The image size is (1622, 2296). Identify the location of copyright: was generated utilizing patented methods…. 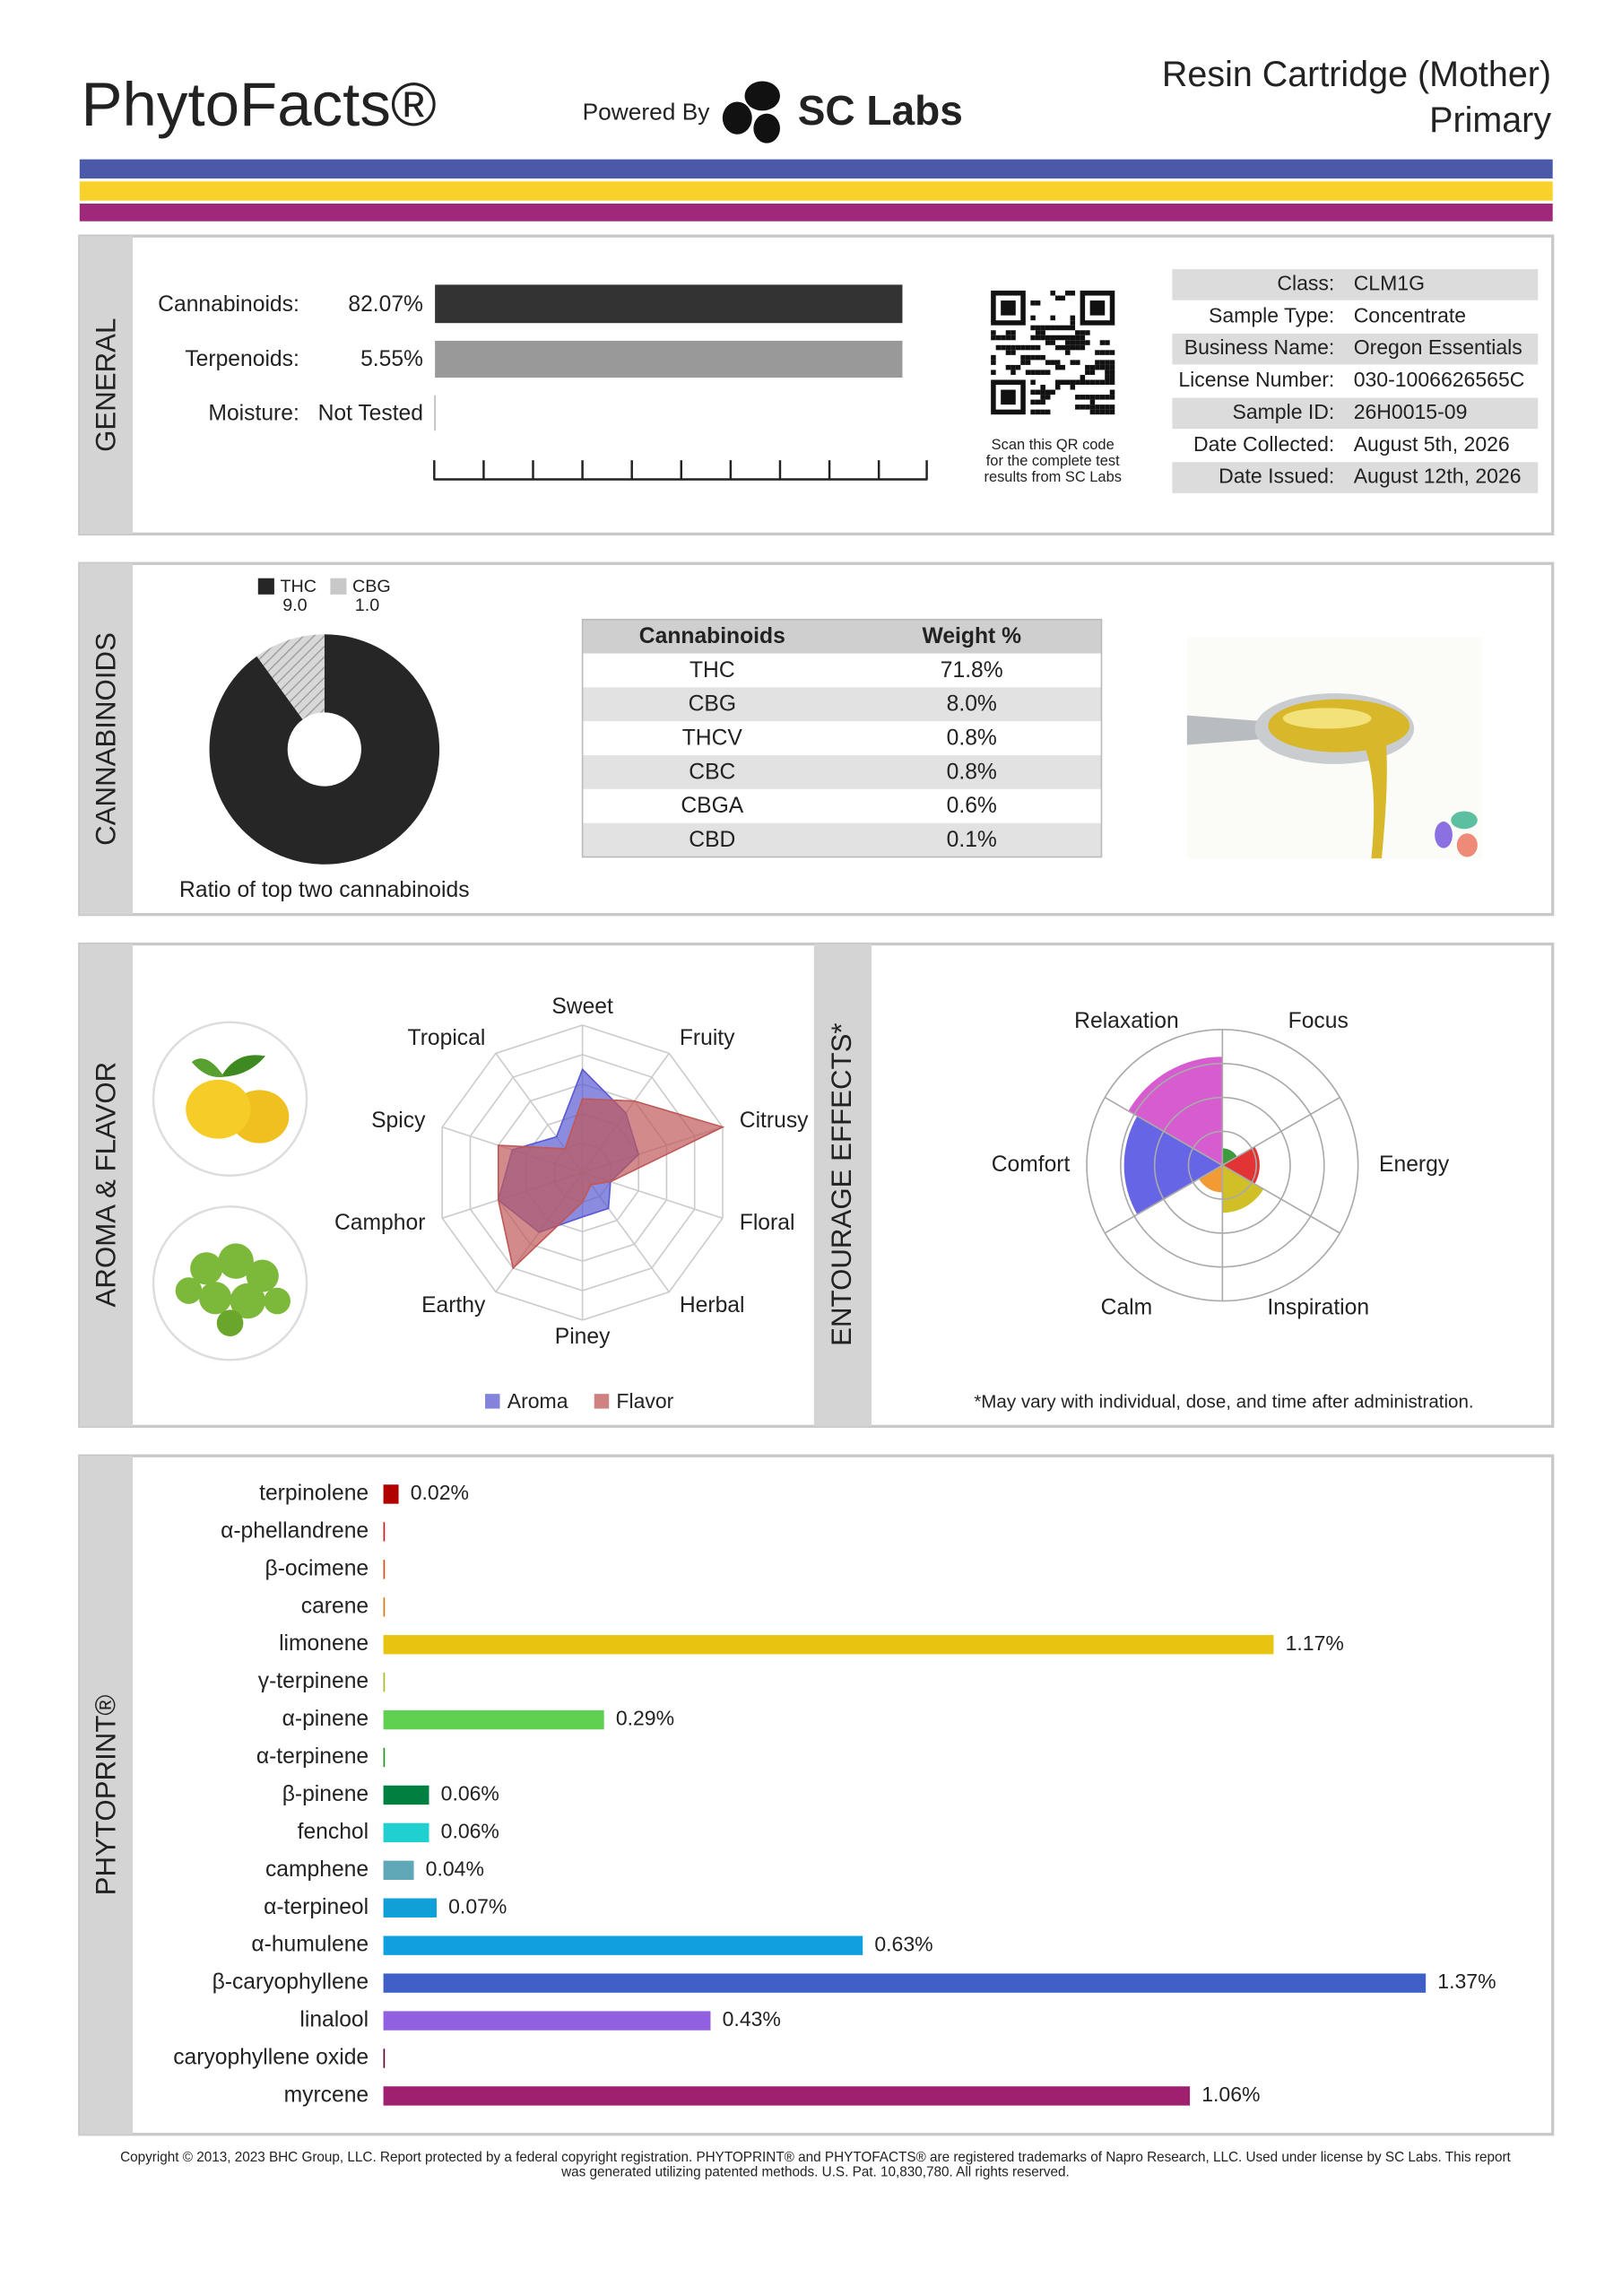
(815, 2171).